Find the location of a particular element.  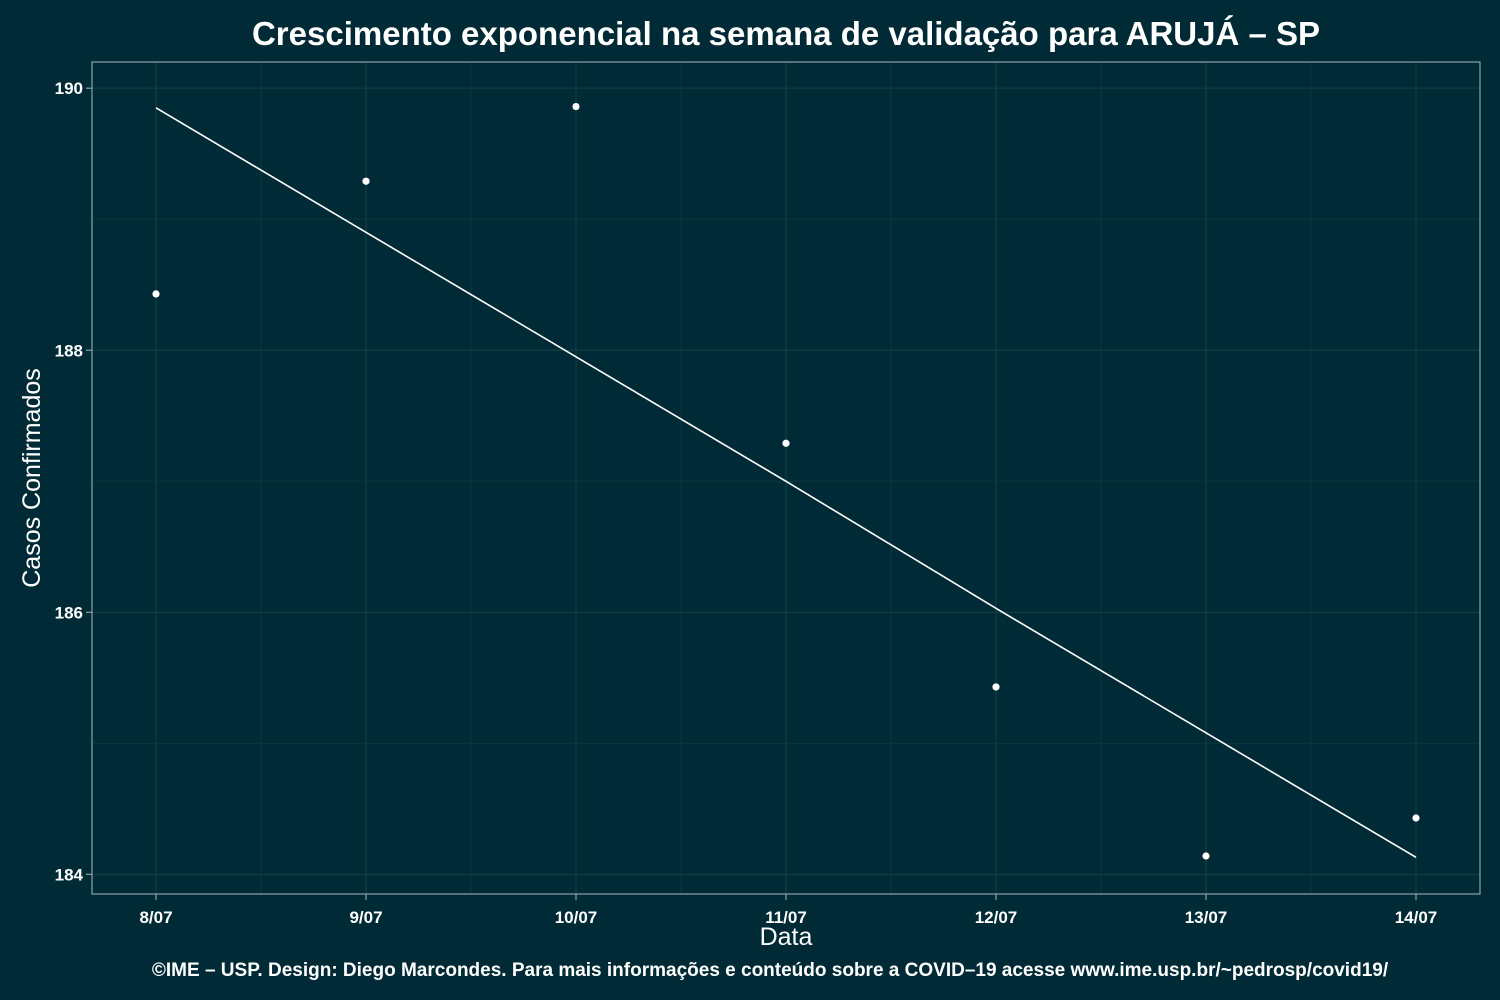

y-tick-label: 186 is located at coordinates (69, 612).